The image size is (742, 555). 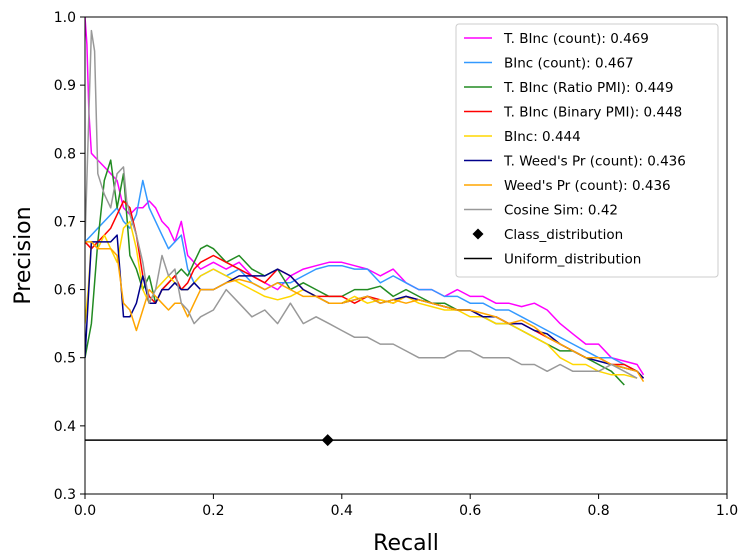 What do you see at coordinates (561, 211) in the screenshot?
I see `legend-label: Cosine Sim: 0.42` at bounding box center [561, 211].